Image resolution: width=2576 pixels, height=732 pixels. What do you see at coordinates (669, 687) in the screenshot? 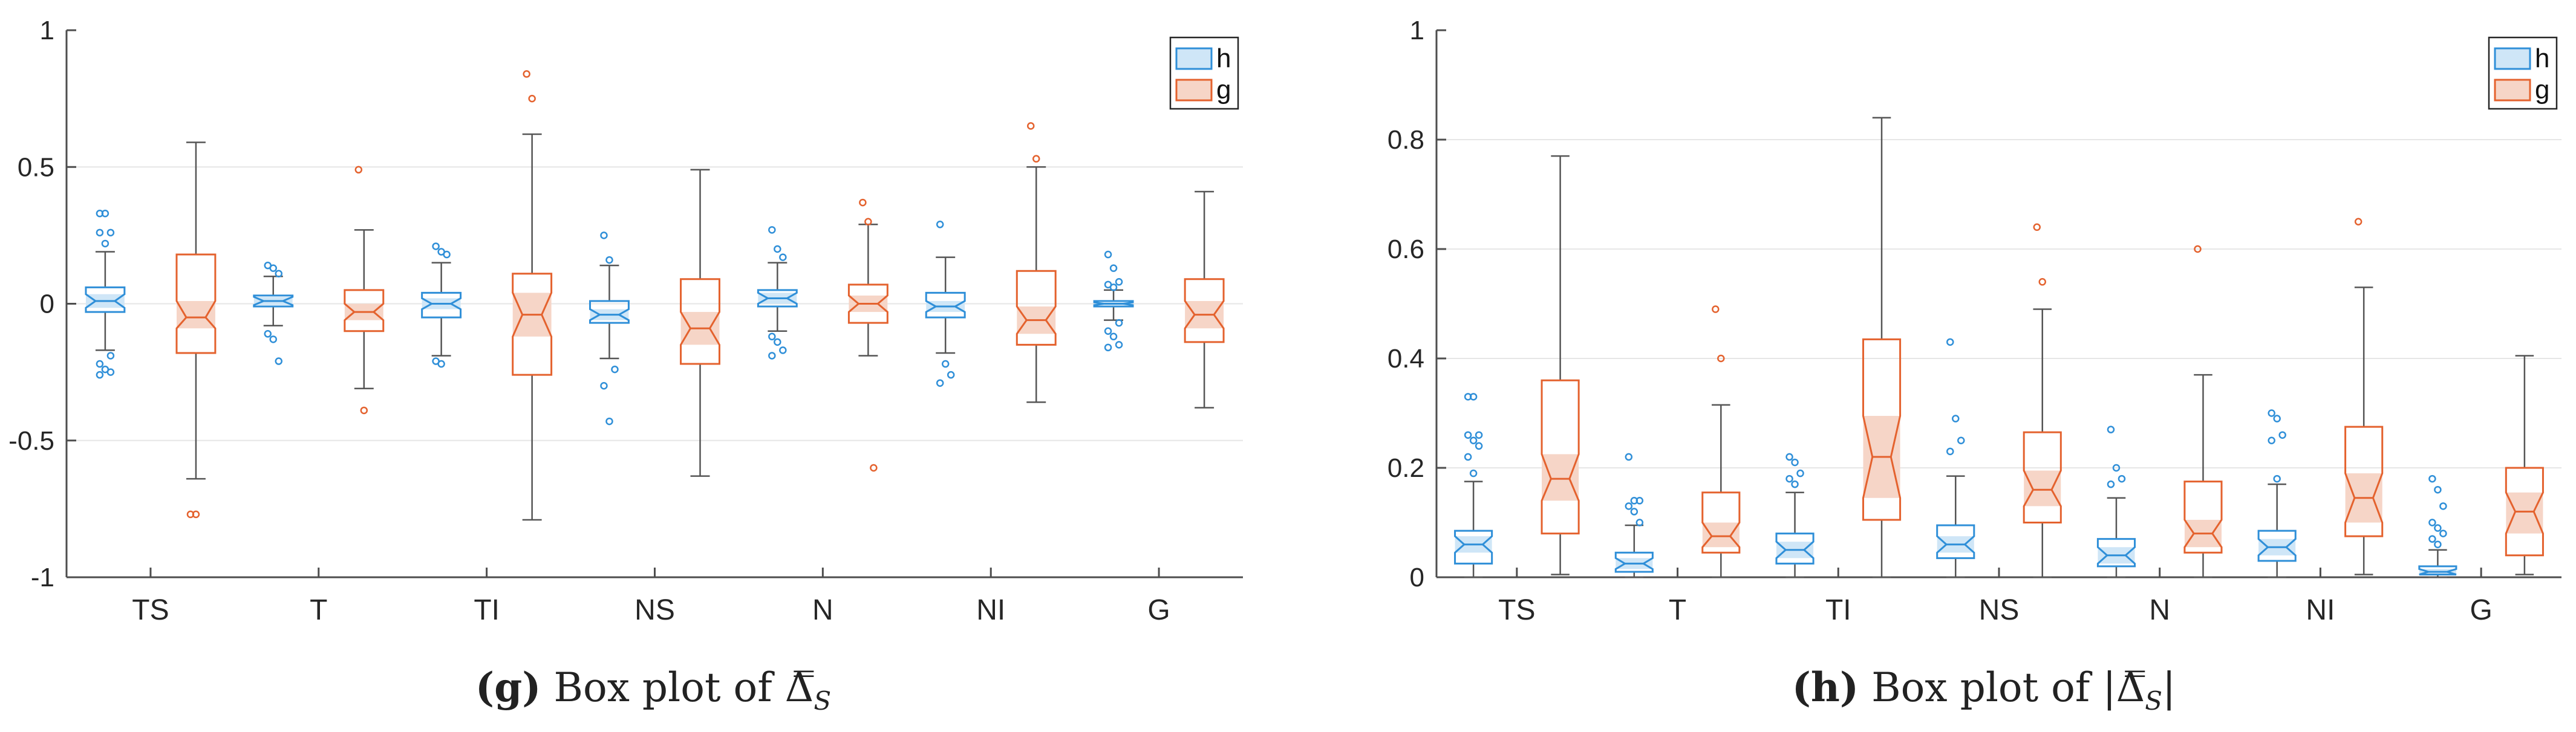
I see `caption-g-text: Box plot of` at bounding box center [669, 687].